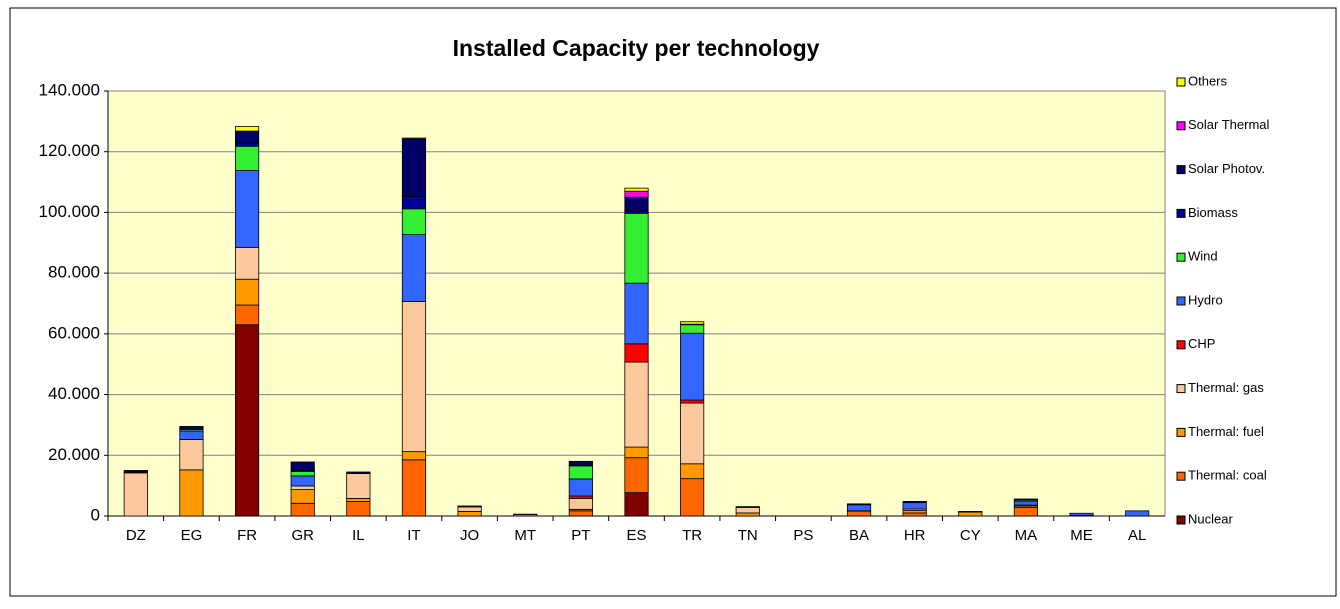 Image resolution: width=1340 pixels, height=609 pixels. Describe the element at coordinates (302, 535) in the screenshot. I see `x-tick-label: GR` at that location.